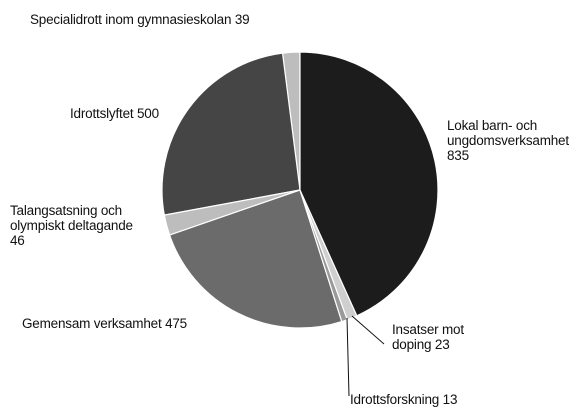 The width and height of the screenshot is (580, 412). I want to click on slice-label: Specialidrott inom gymnasieskolan 39, so click(190, 19).